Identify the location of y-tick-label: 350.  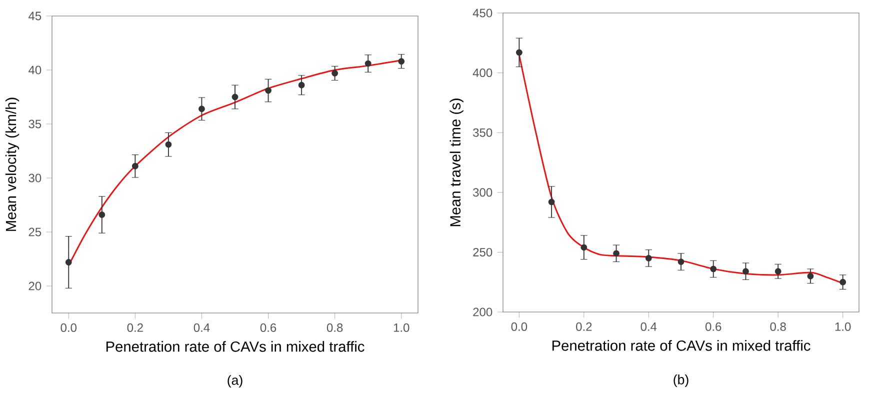
(482, 132).